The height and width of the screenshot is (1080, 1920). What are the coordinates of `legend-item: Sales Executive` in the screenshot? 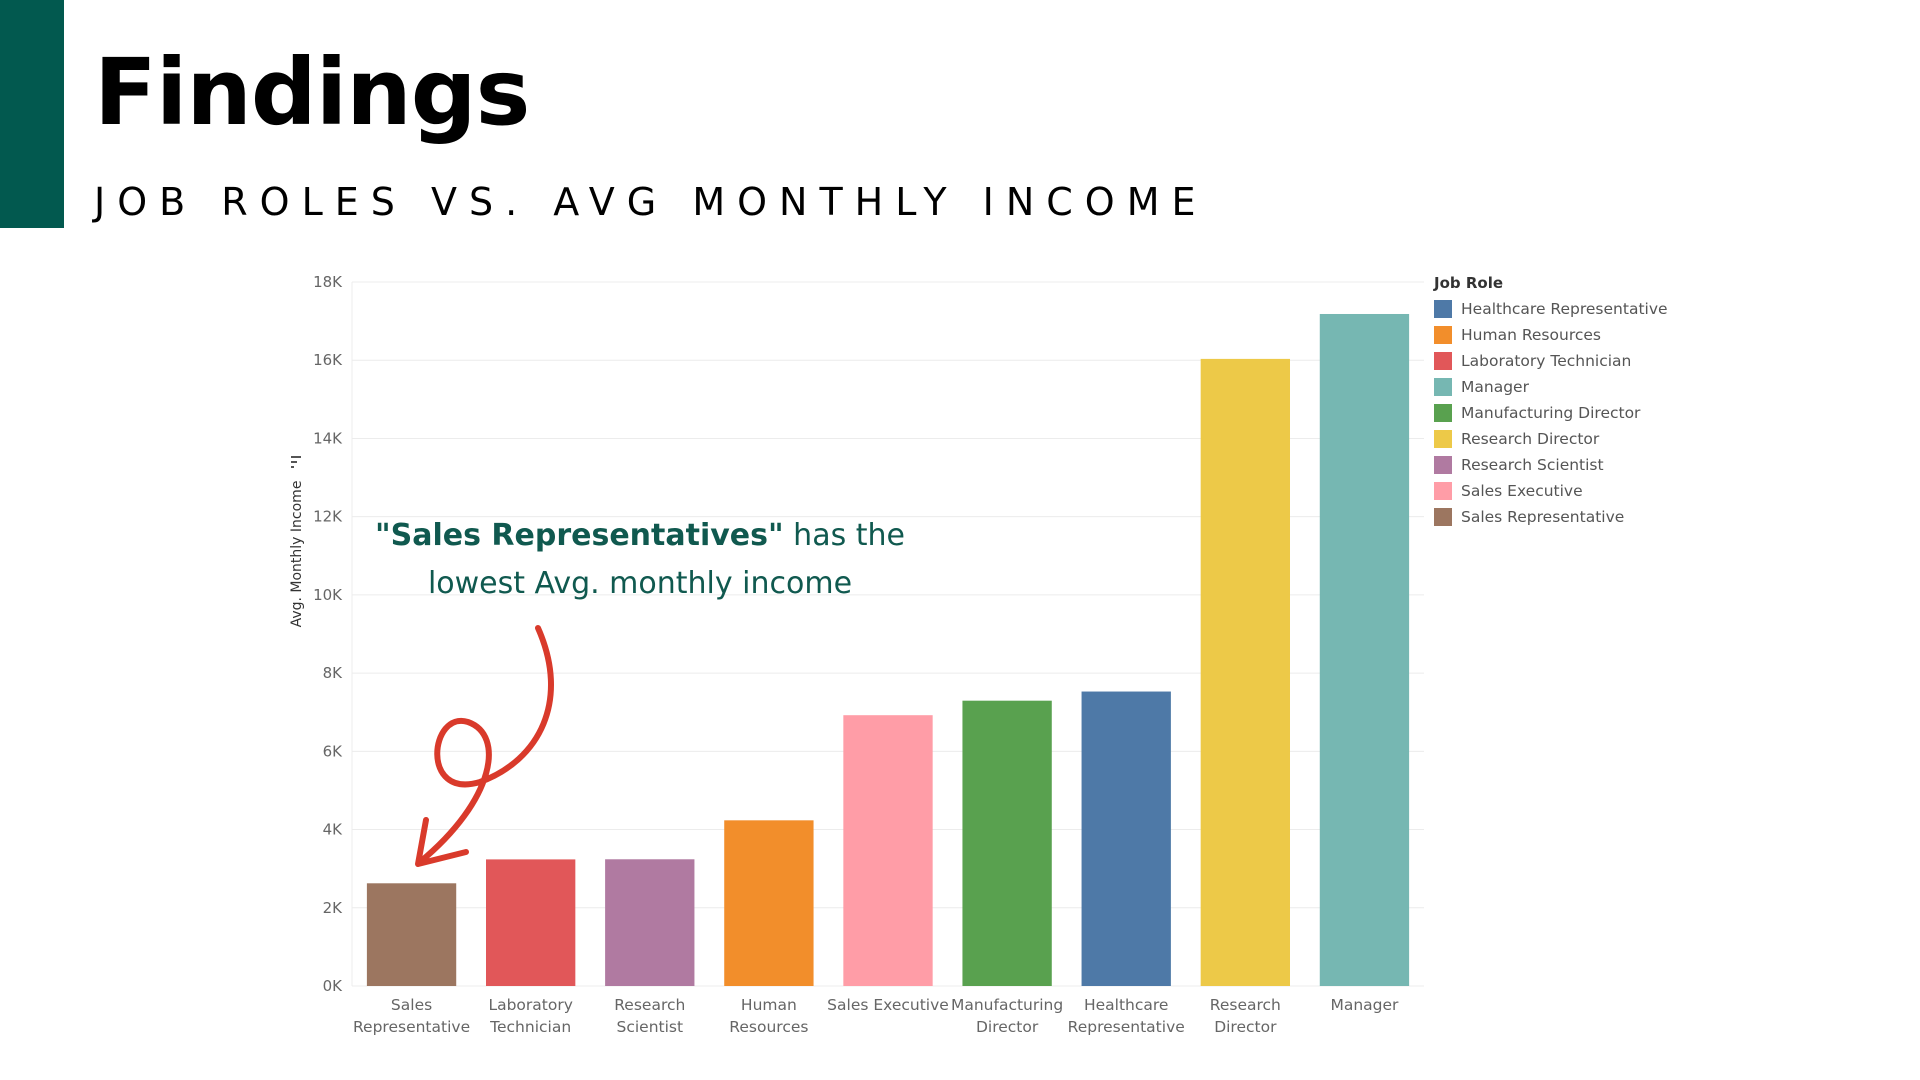 It's located at (1551, 491).